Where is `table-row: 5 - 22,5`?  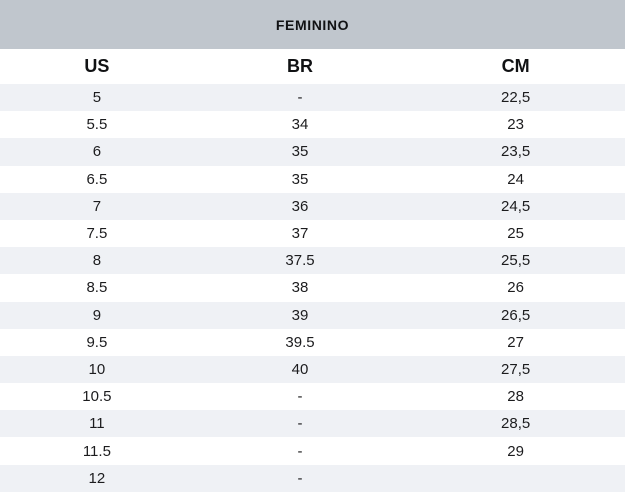
table-row: 5 - 22,5 is located at coordinates (312, 98).